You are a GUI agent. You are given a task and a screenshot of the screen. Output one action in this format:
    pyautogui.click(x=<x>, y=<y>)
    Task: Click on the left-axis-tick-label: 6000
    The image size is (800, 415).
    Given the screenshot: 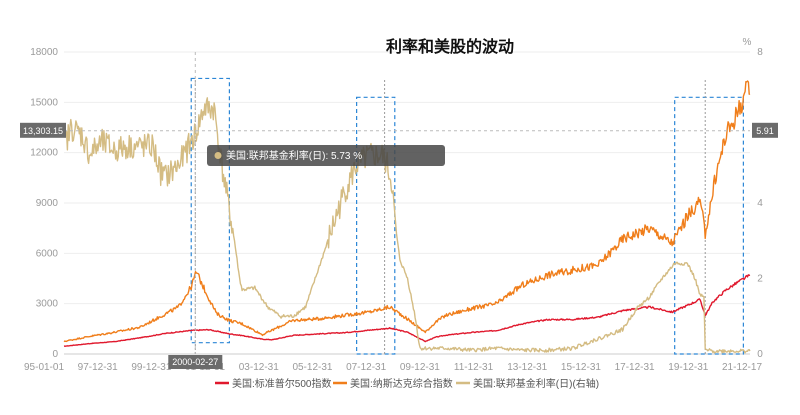 What is the action you would take?
    pyautogui.click(x=47, y=253)
    